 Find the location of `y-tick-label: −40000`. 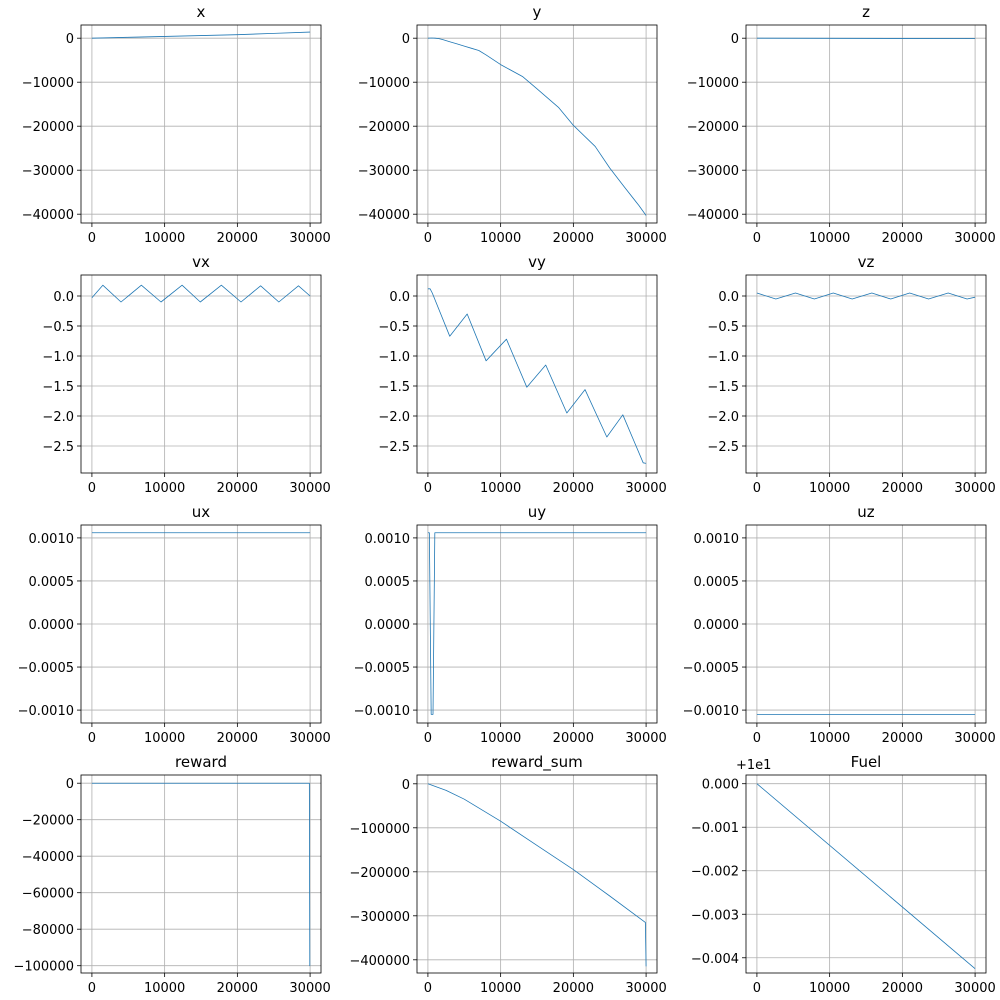

y-tick-label: −40000 is located at coordinates (384, 215).